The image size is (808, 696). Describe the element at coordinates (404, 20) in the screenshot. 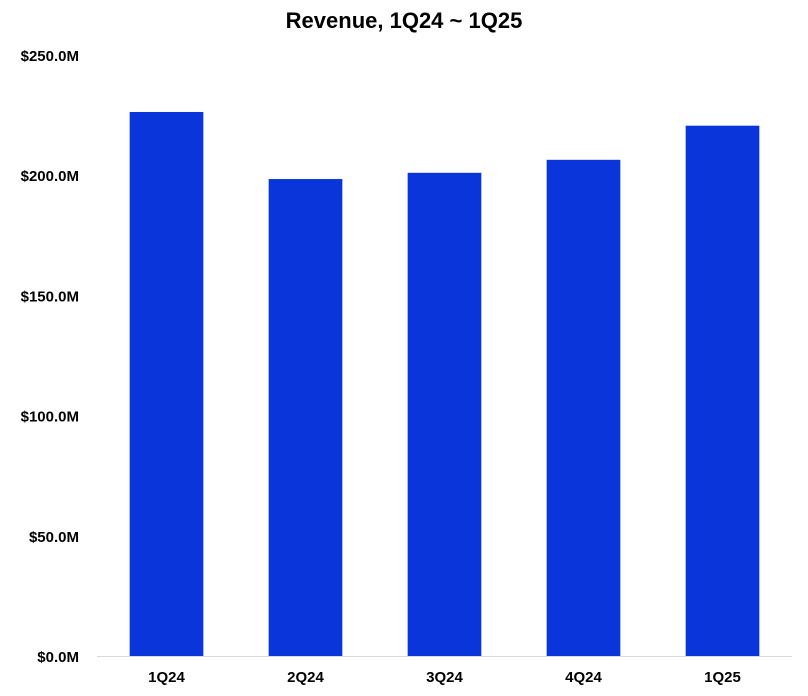

I see `chart-title: Revenue, 1Q24 ~ 1Q25` at that location.